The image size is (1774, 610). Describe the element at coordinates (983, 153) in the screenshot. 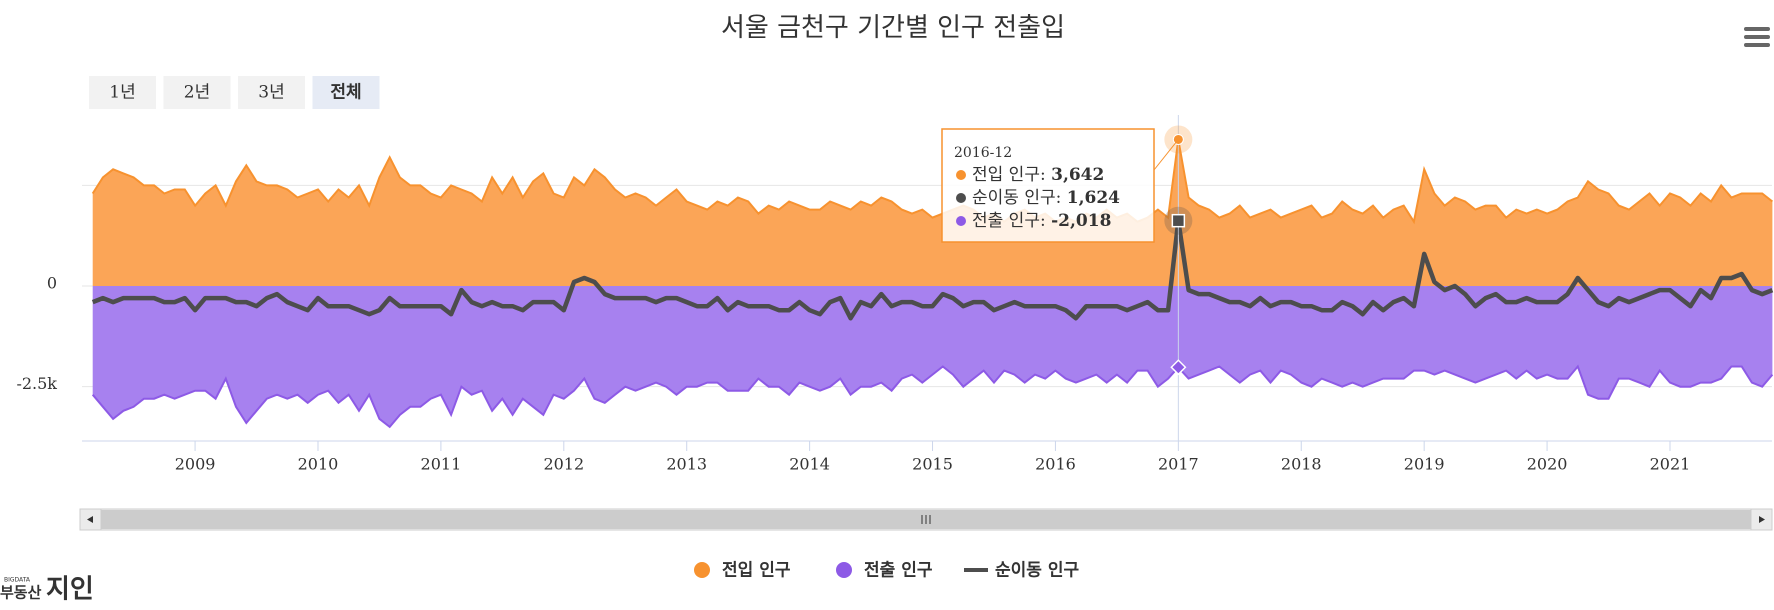

I see `tooltip-title: 2016-12` at that location.